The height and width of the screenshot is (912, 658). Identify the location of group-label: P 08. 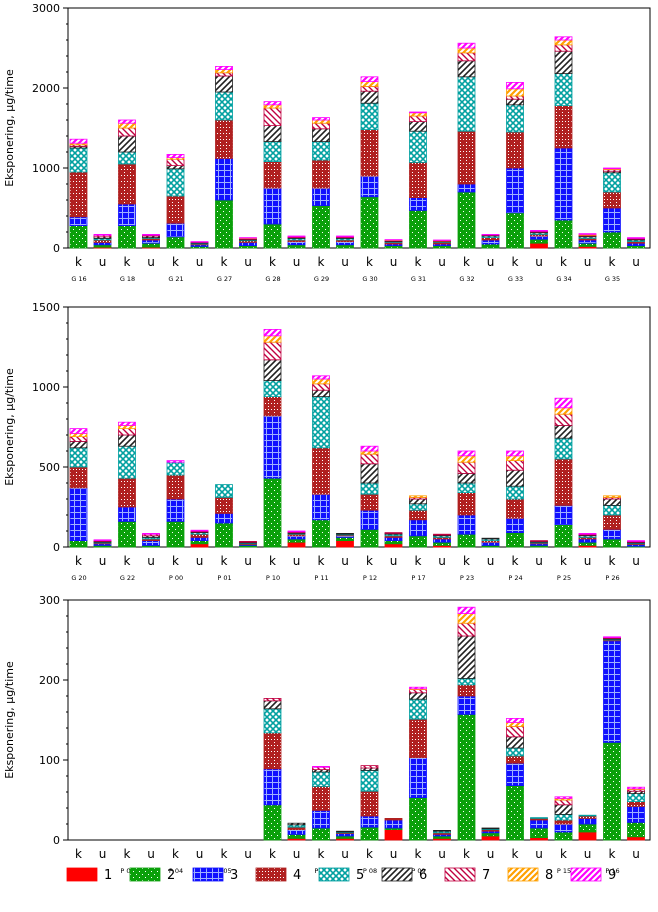
(370, 871).